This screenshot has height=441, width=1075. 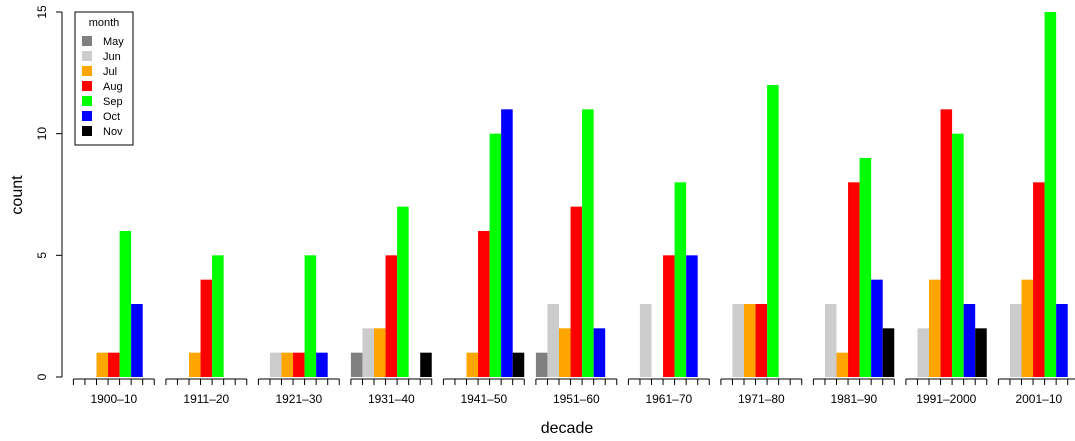 I want to click on y-tick-label: 15, so click(x=42, y=12).